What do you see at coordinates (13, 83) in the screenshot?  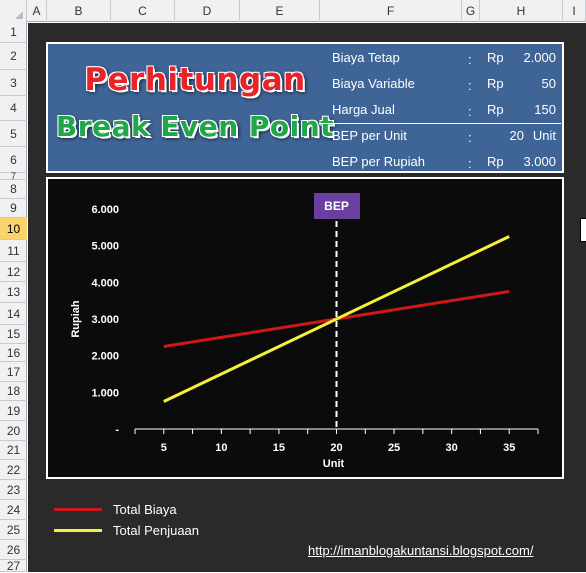 I see `row-header-3: 3` at bounding box center [13, 83].